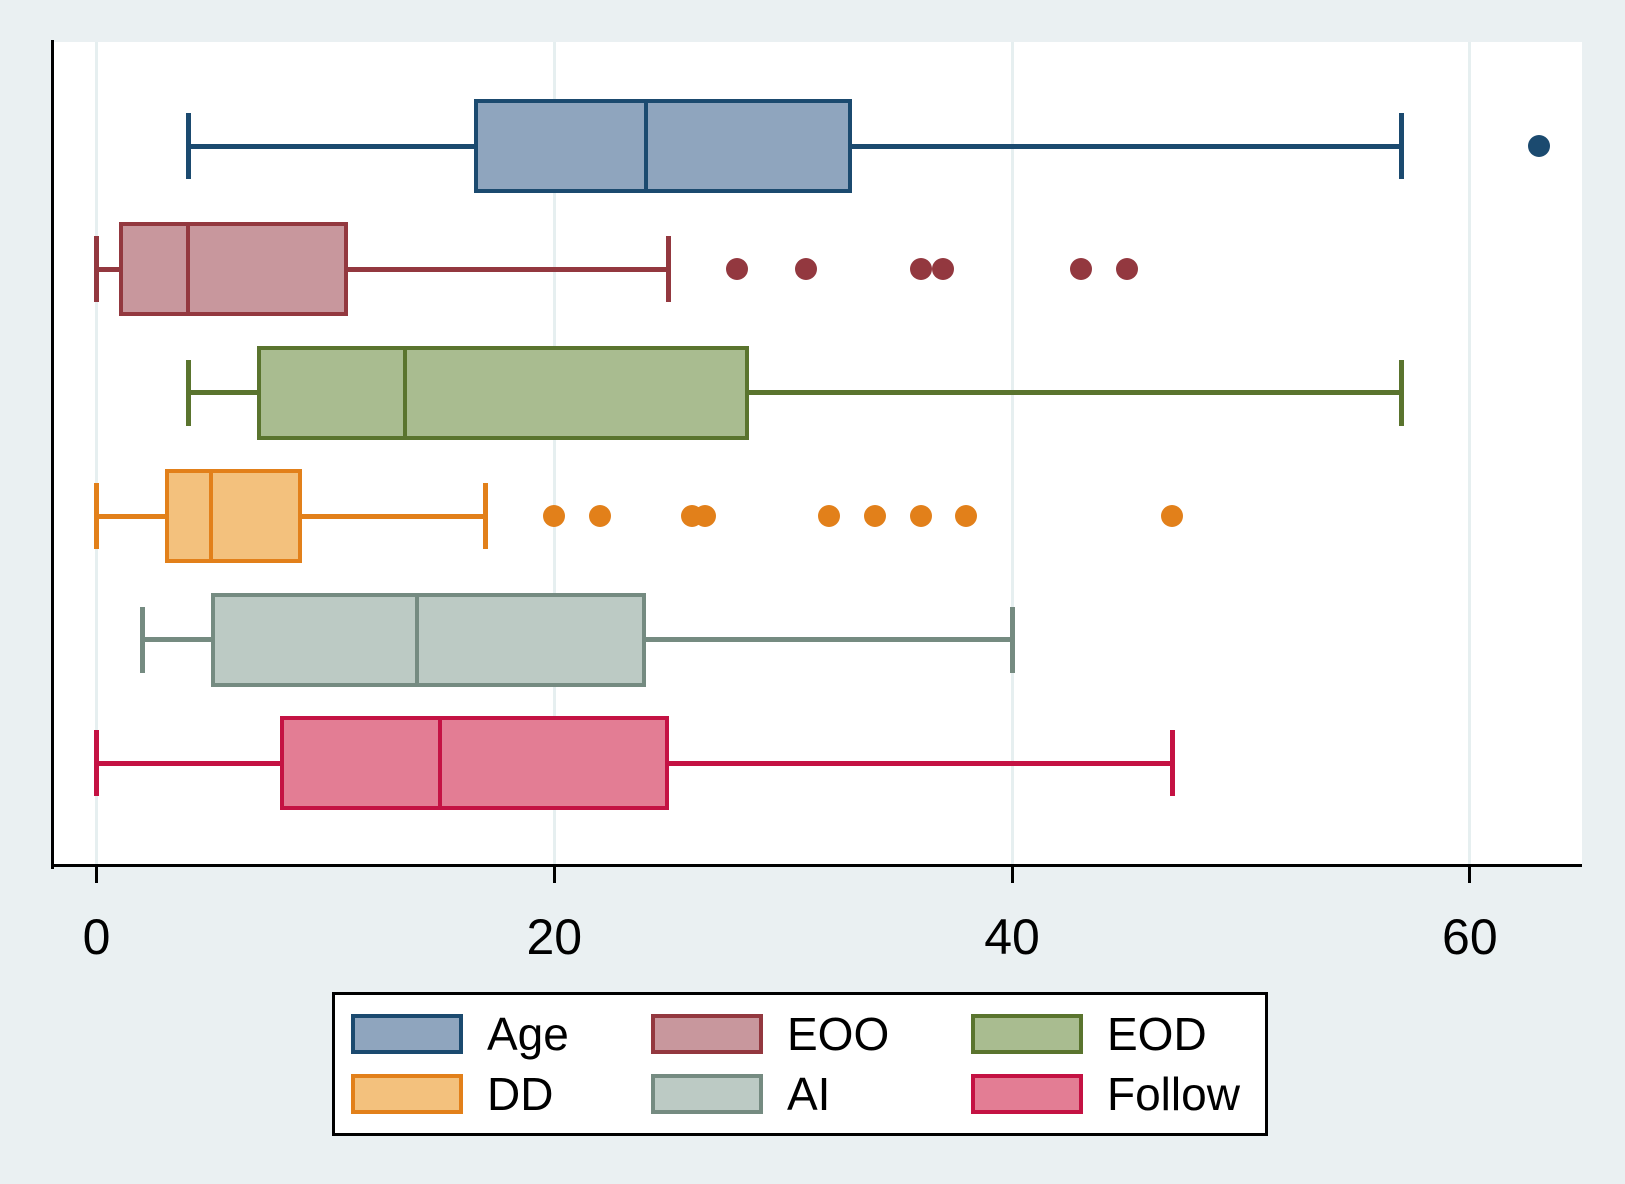  What do you see at coordinates (1027, 1034) in the screenshot?
I see `legend-swatch-eod` at bounding box center [1027, 1034].